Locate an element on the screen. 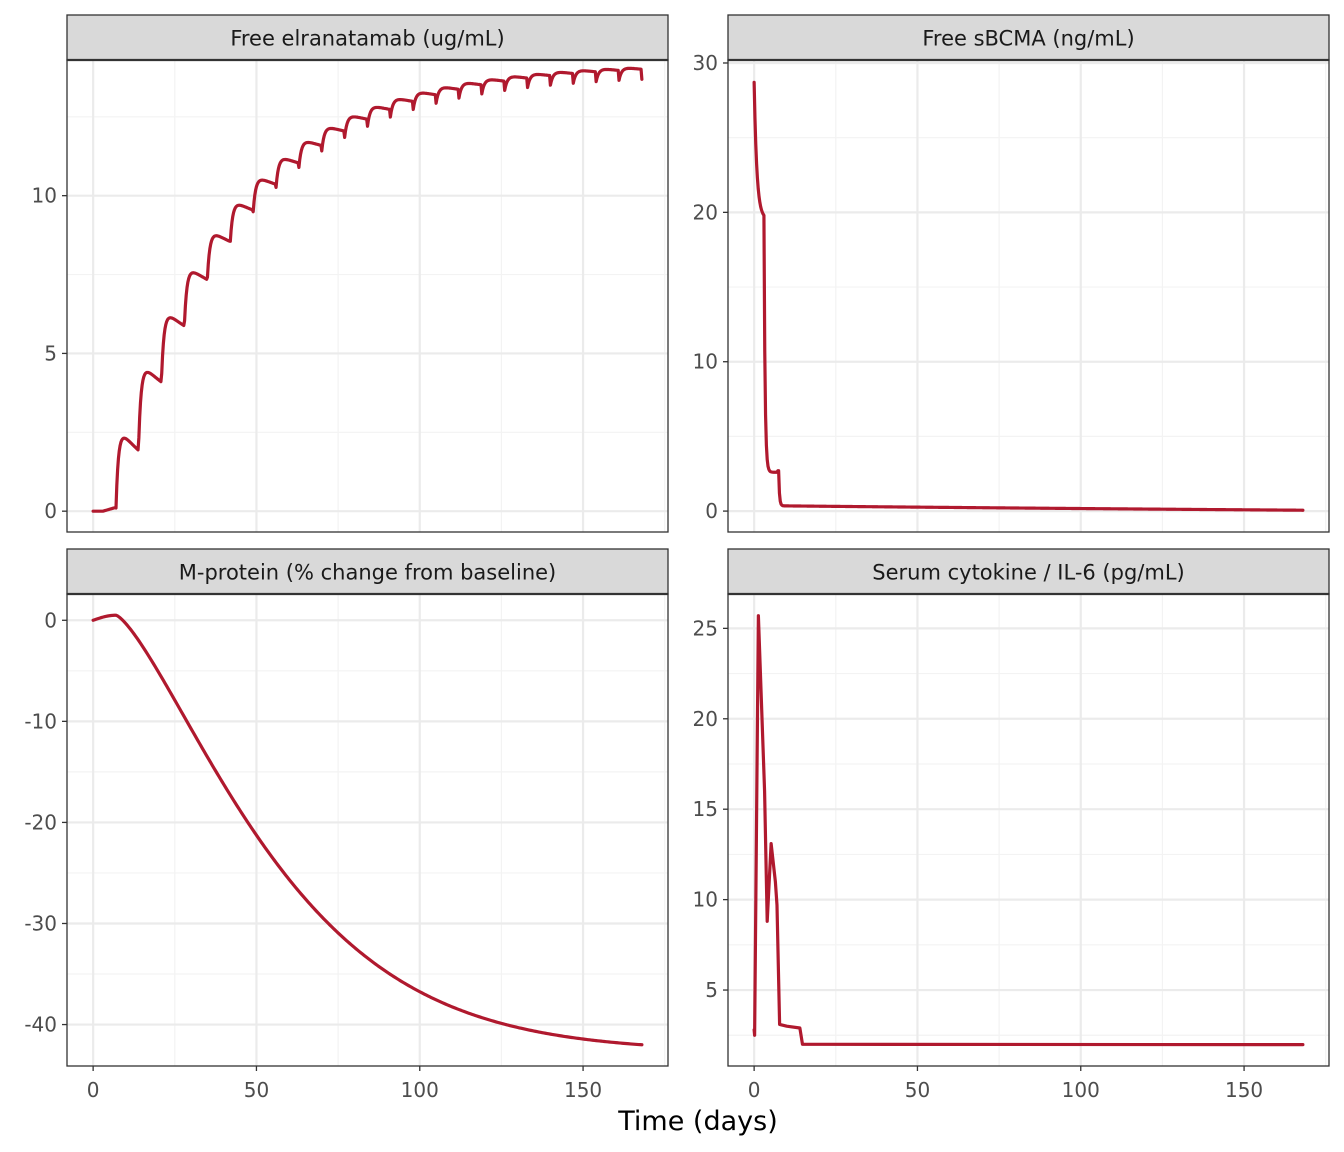  facet-title: Serum cytokine / IL-6 (pg/mL) is located at coordinates (1028, 573).